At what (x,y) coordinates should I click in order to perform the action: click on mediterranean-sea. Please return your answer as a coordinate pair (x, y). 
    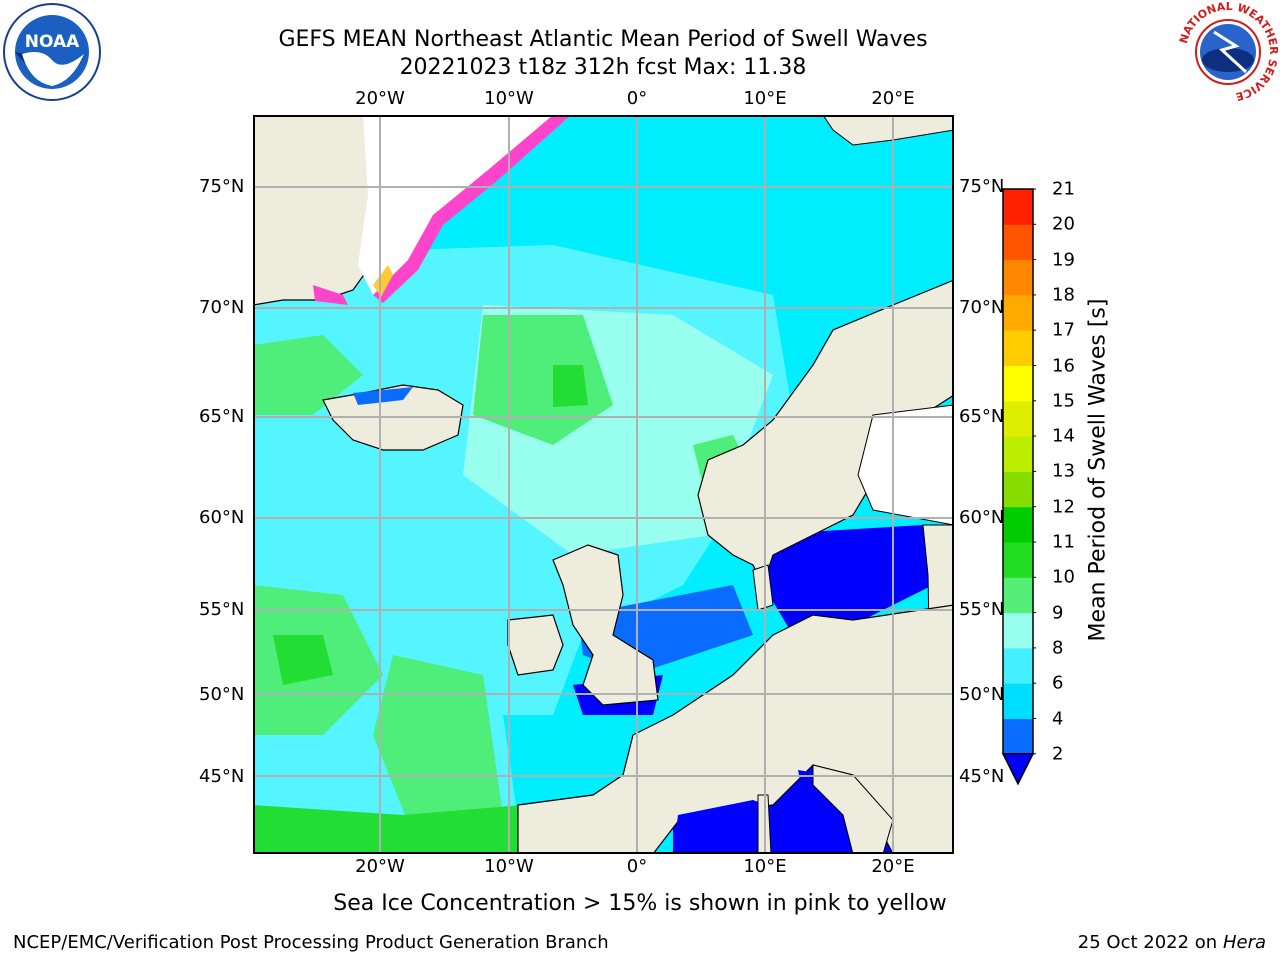
    Looking at the image, I should click on (743, 827).